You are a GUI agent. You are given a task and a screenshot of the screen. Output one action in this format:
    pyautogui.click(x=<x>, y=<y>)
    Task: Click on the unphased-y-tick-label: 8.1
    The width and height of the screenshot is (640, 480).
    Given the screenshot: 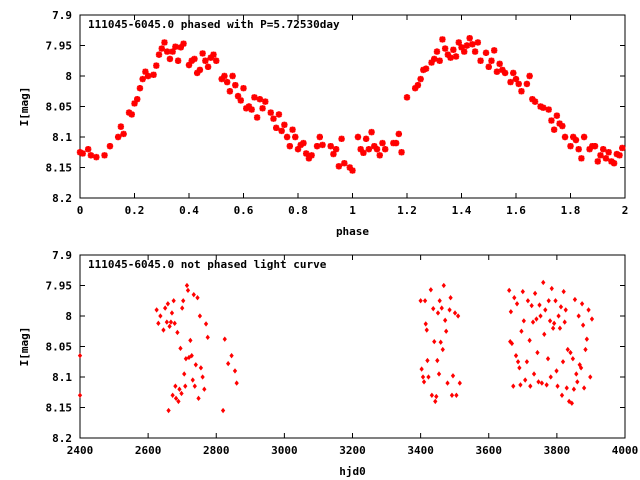 What is the action you would take?
    pyautogui.click(x=62, y=377)
    